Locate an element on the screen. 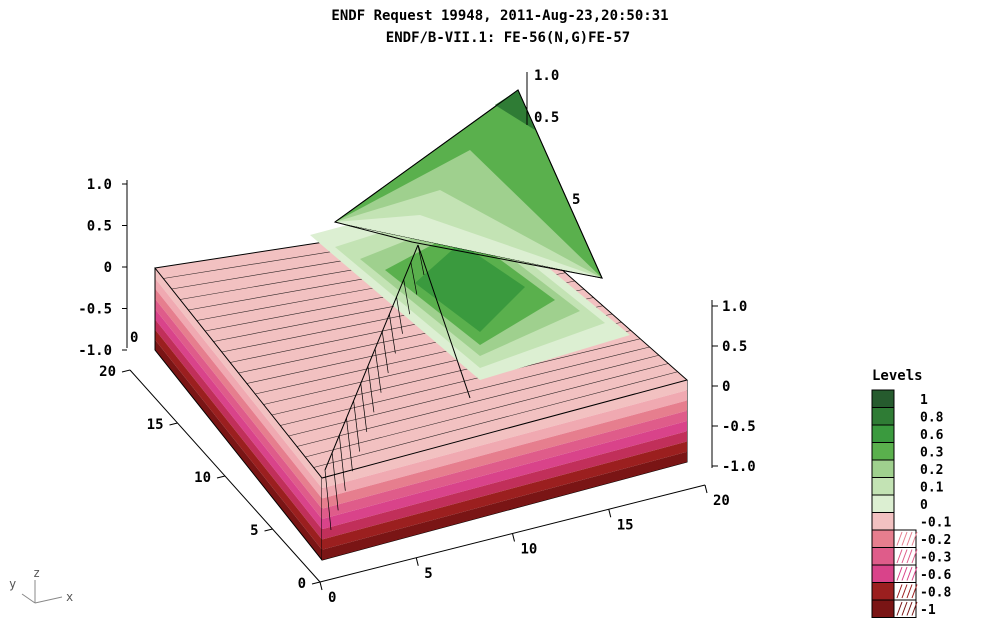 The image size is (981, 624). z-tick-label-right: 1.0 is located at coordinates (734, 307).